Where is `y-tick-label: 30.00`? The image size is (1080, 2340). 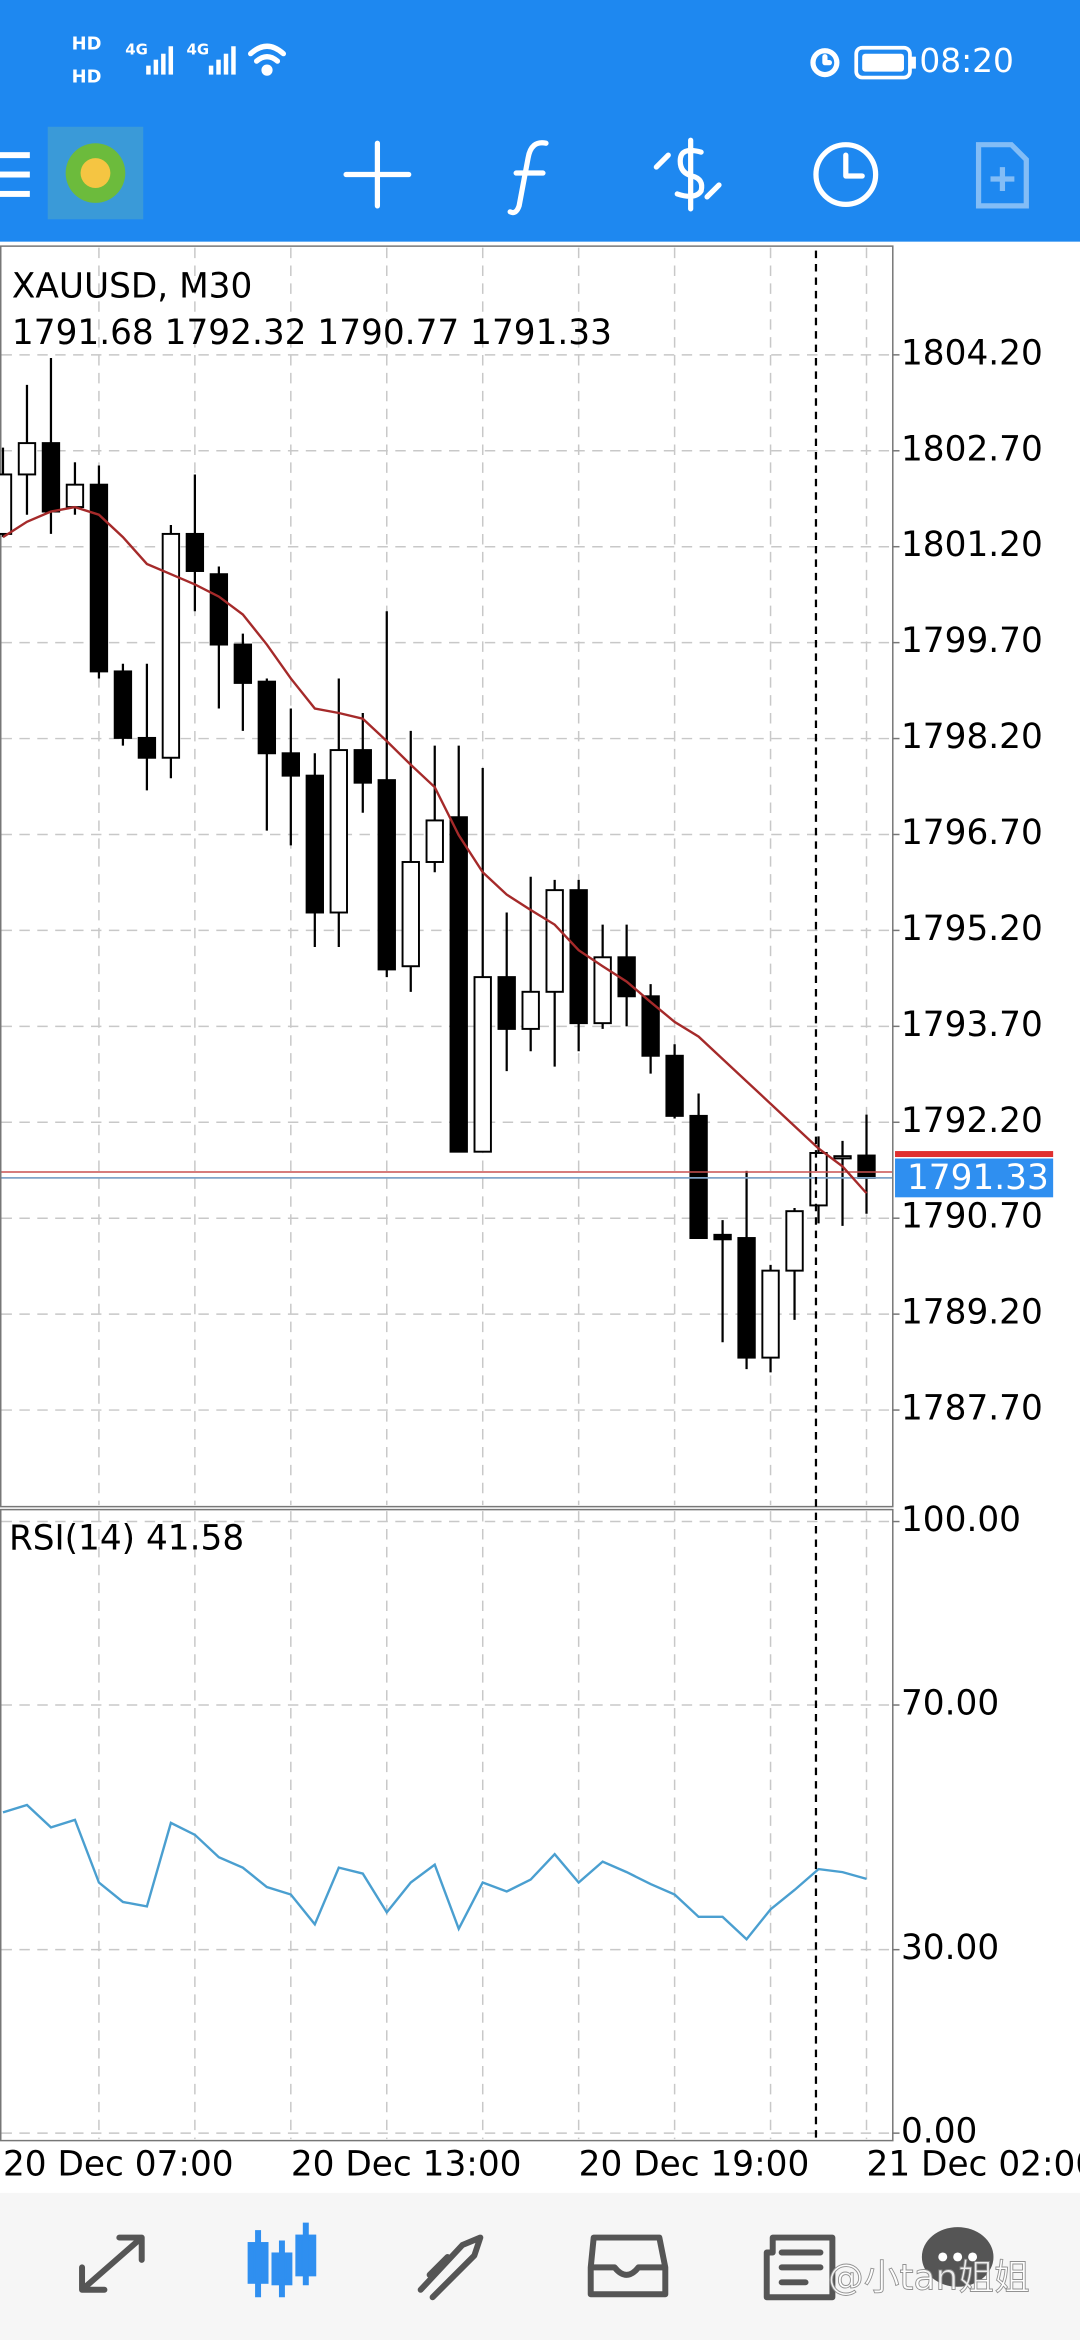
y-tick-label: 30.00 is located at coordinates (950, 1948).